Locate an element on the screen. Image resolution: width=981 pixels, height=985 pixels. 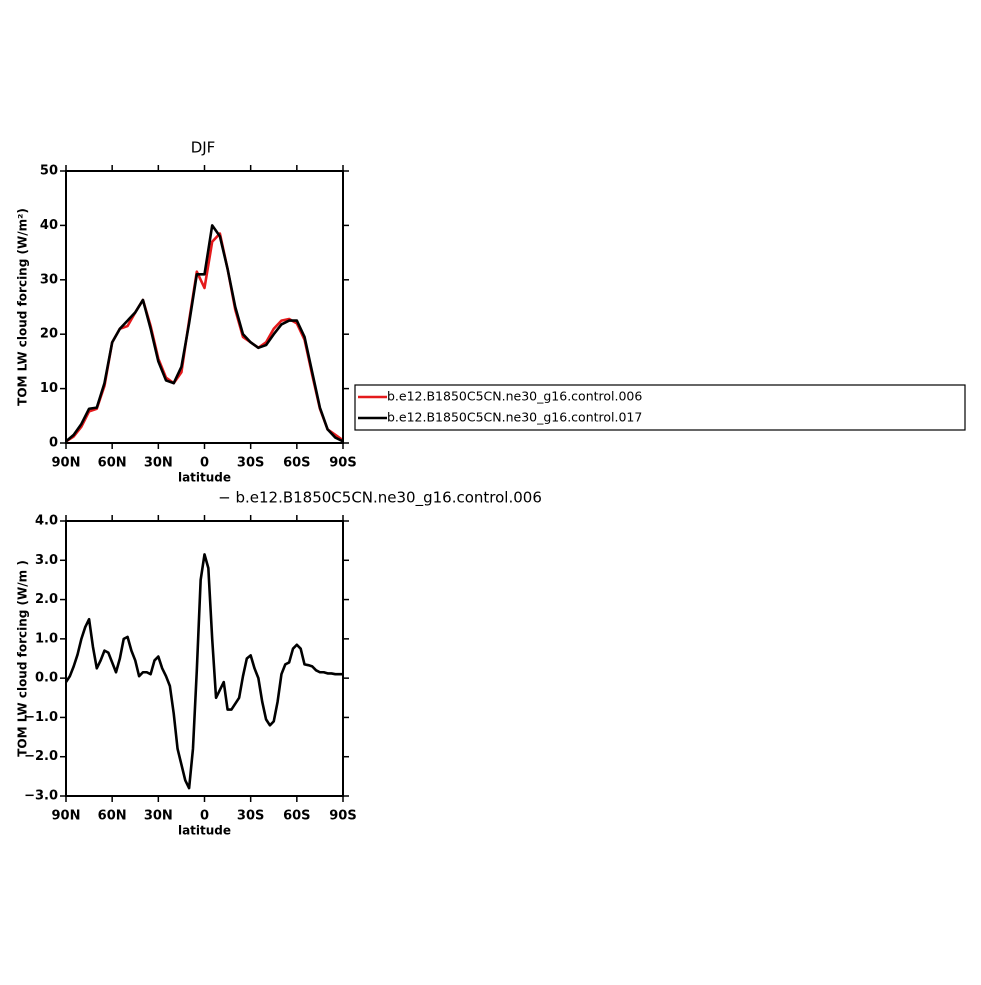
y-tick-label: 10 is located at coordinates (49, 388).